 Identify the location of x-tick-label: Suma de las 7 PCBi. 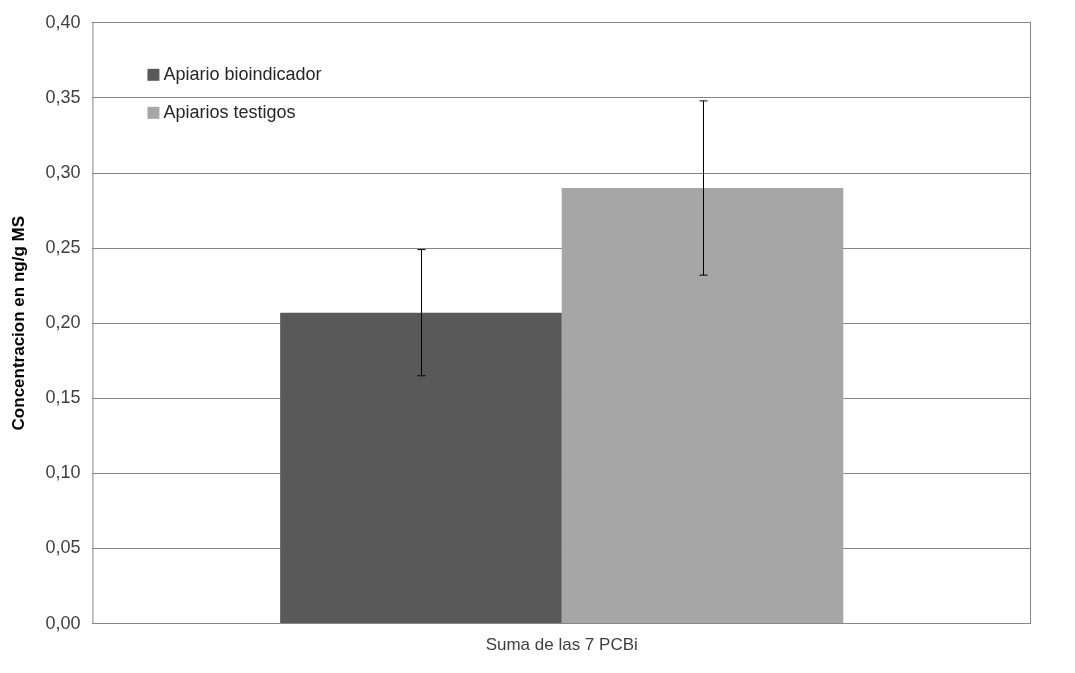
(561, 645).